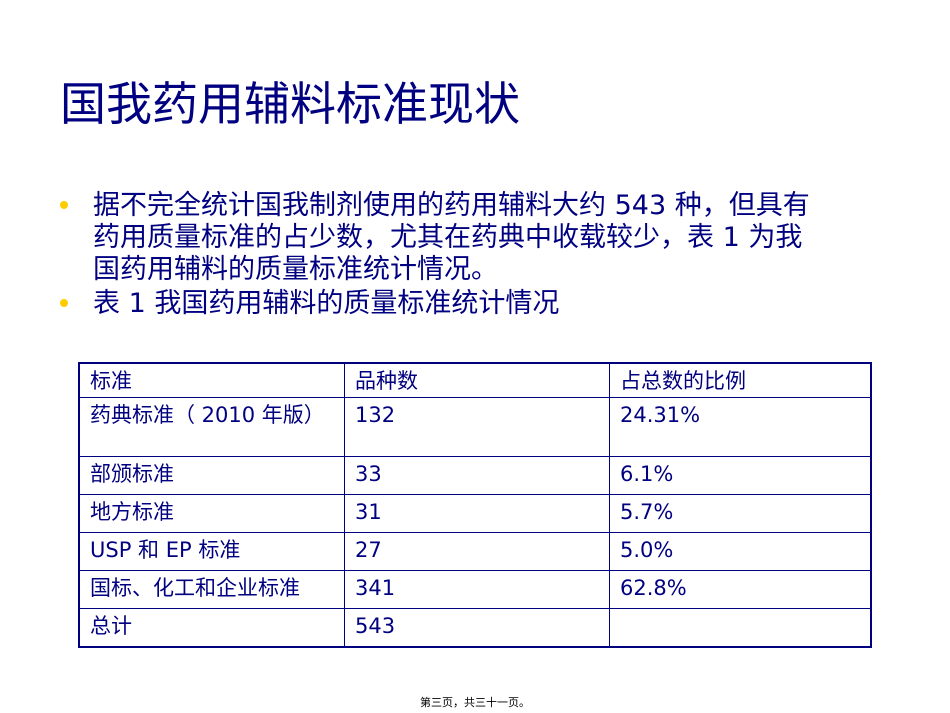  Describe the element at coordinates (326, 303) in the screenshot. I see `bullet-text: 表 1 我国药用辅料的质量标准统计情况` at that location.